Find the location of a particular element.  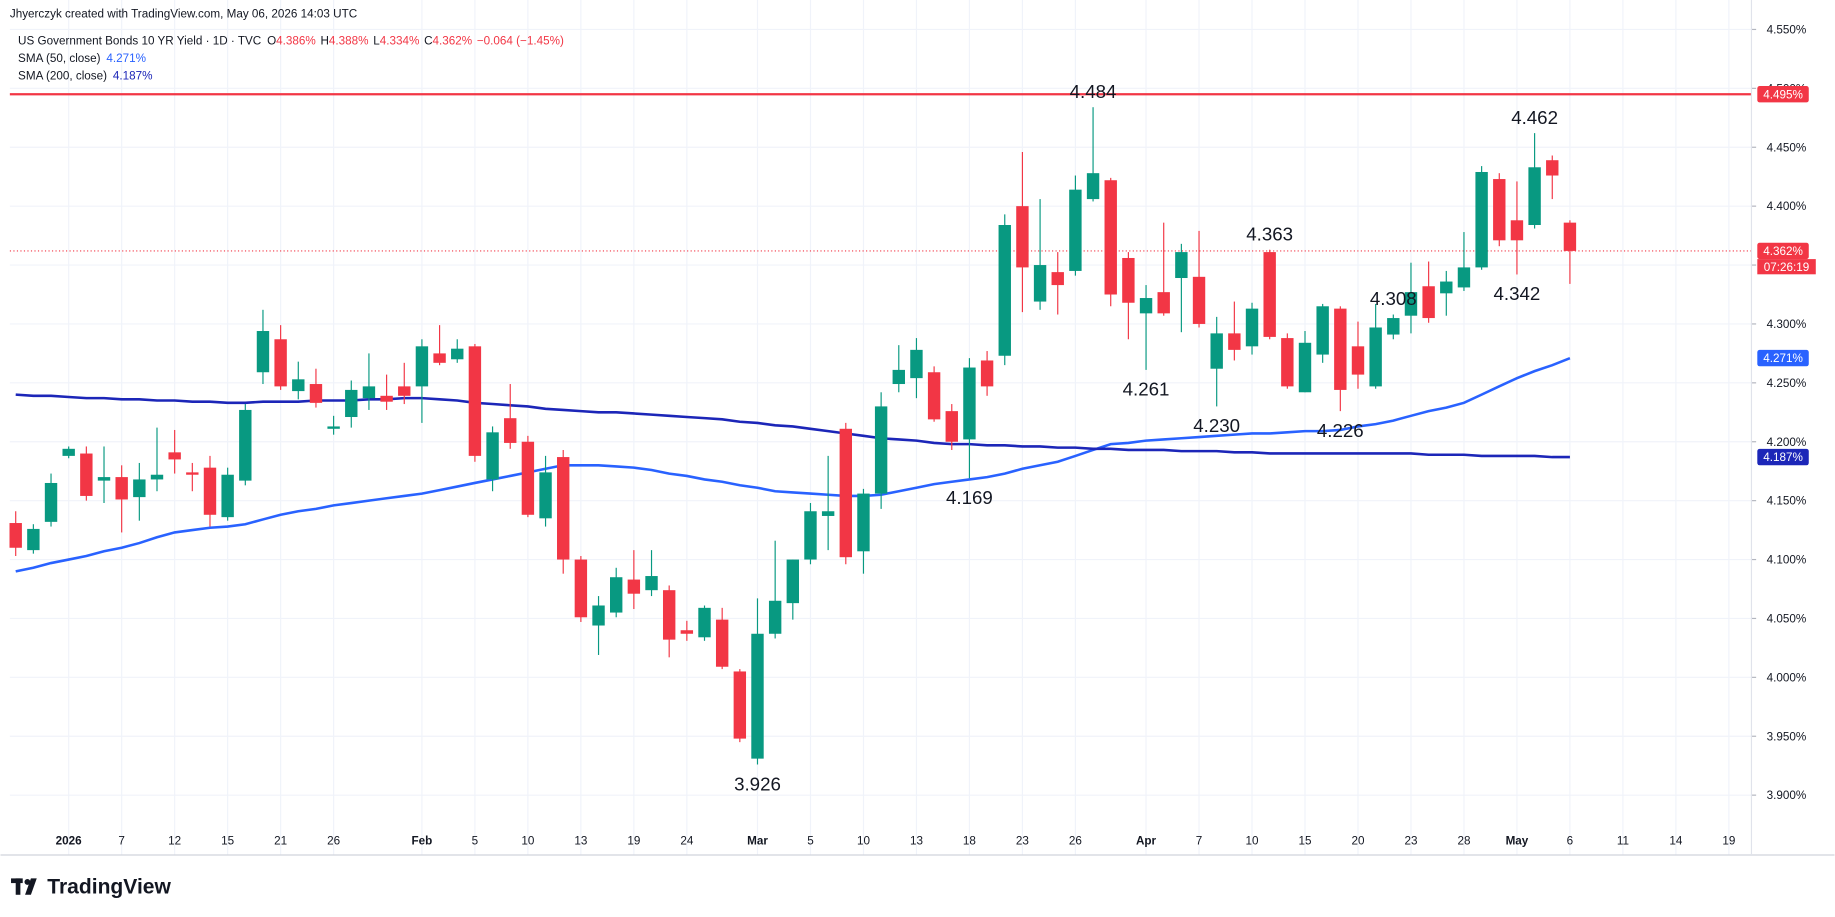

x-tick-label: 7 is located at coordinates (121, 840).